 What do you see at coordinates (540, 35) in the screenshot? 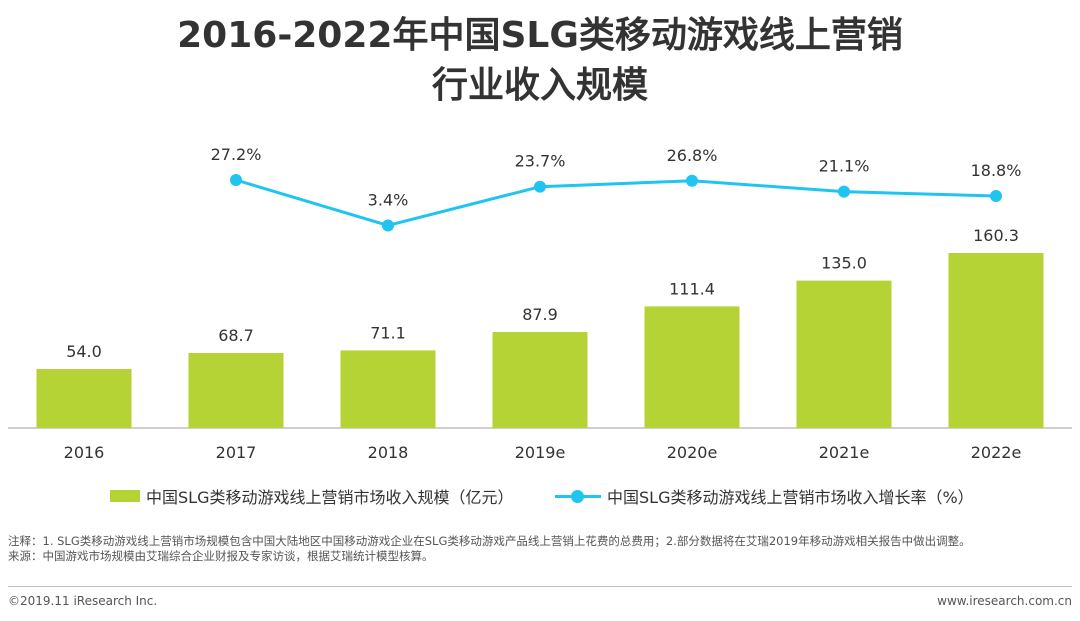
I see `chart-title-line1: 2016-2022年中国SLG类移动游戏线上营销` at bounding box center [540, 35].